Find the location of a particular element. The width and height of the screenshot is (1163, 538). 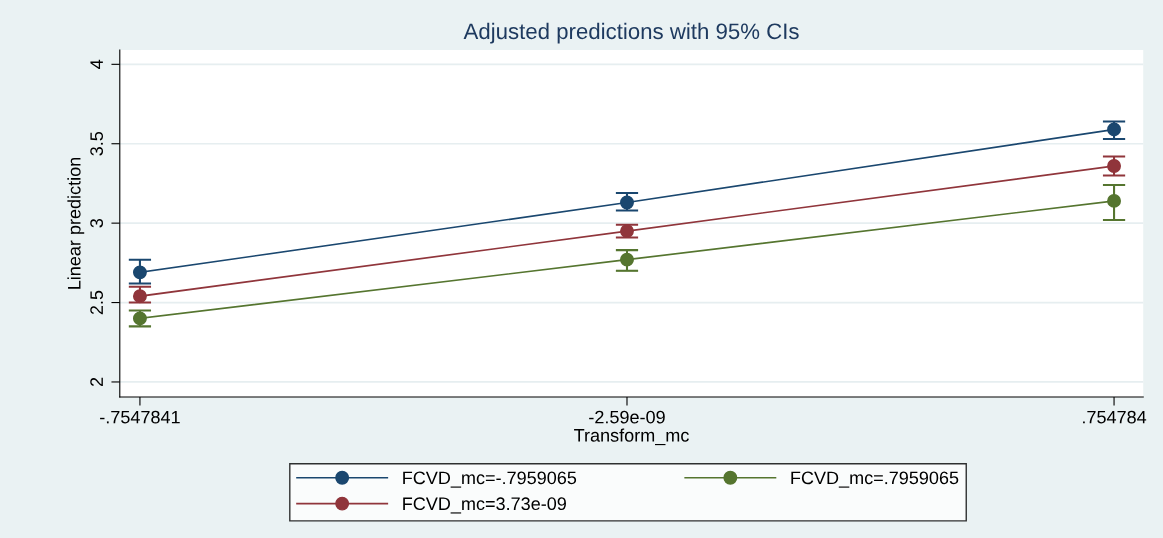

x-tick-label: -2.59e-09 is located at coordinates (627, 417).